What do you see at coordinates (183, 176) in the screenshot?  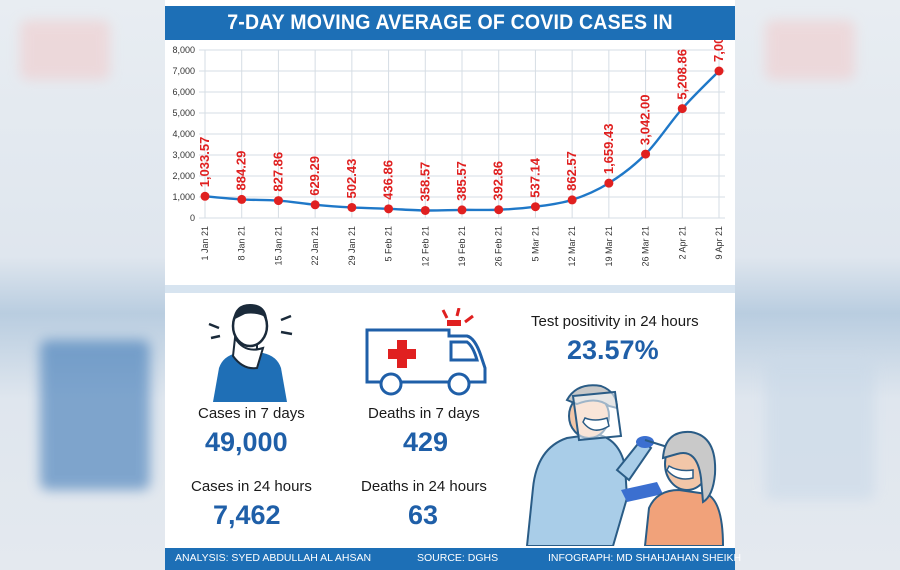 I see `y-tick-label: 2,000` at bounding box center [183, 176].